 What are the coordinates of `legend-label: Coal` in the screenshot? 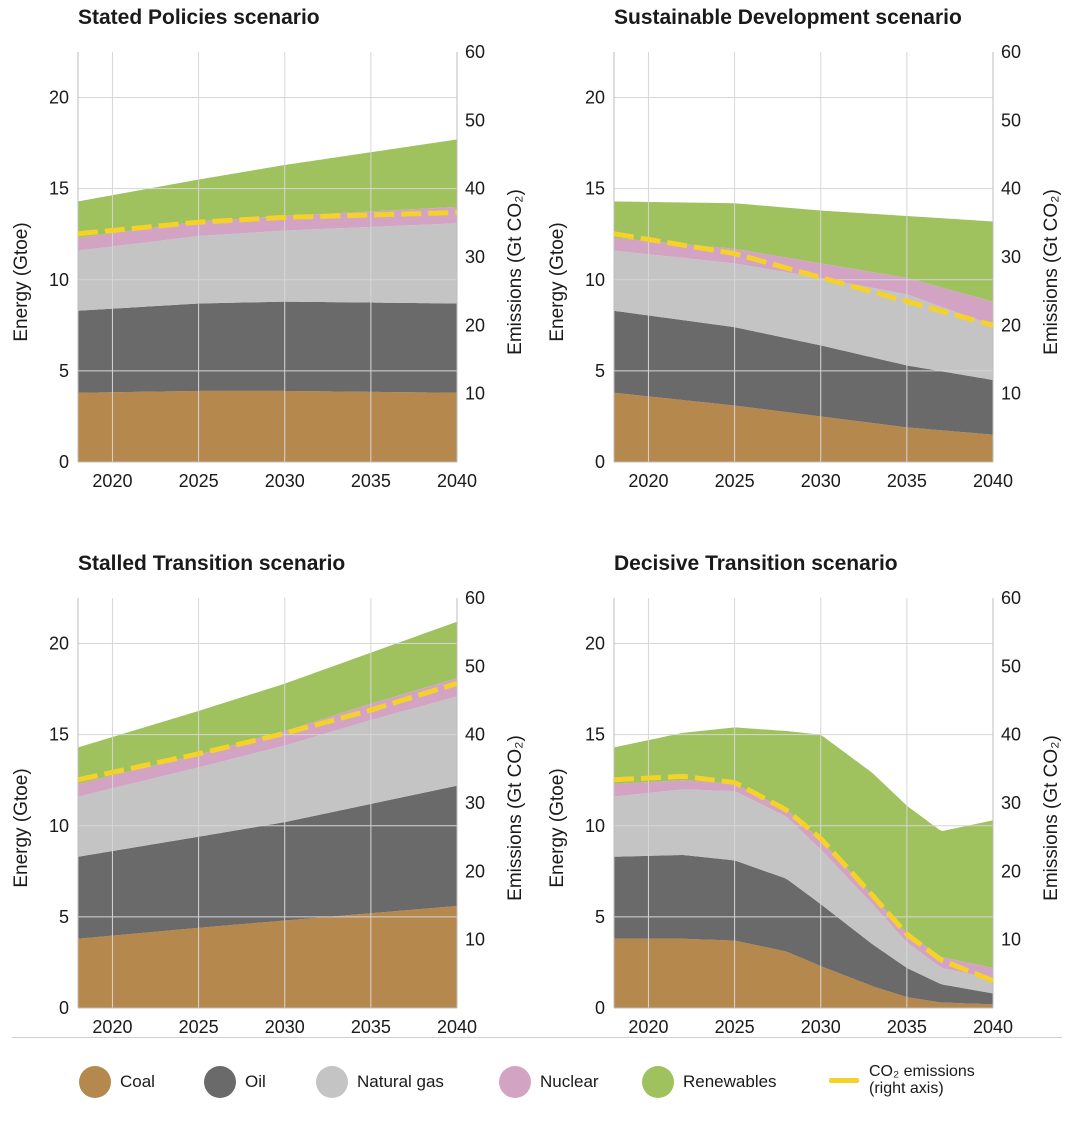 It's located at (137, 1081).